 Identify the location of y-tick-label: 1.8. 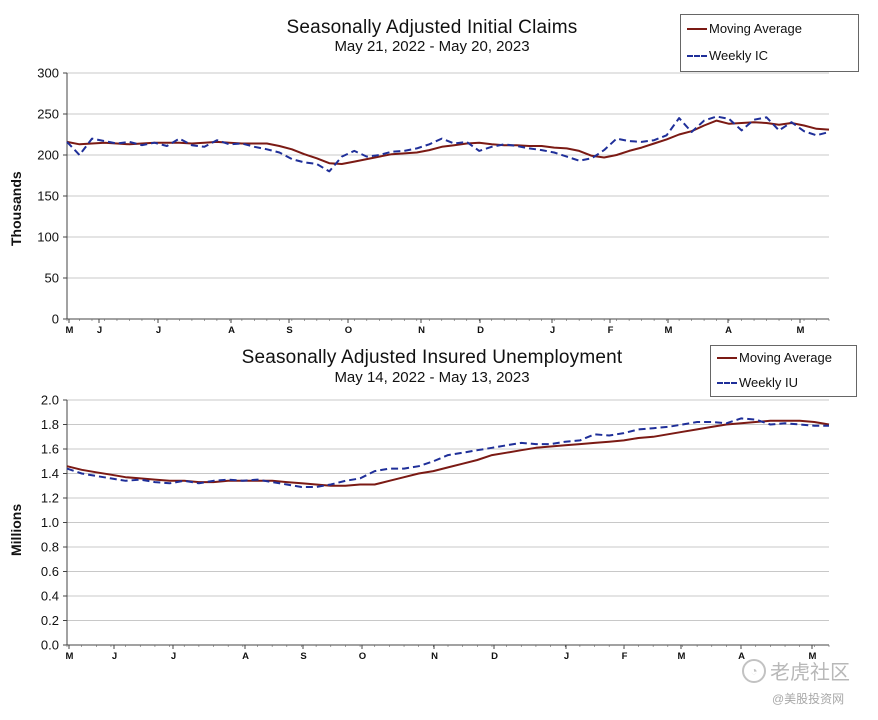
(50, 424).